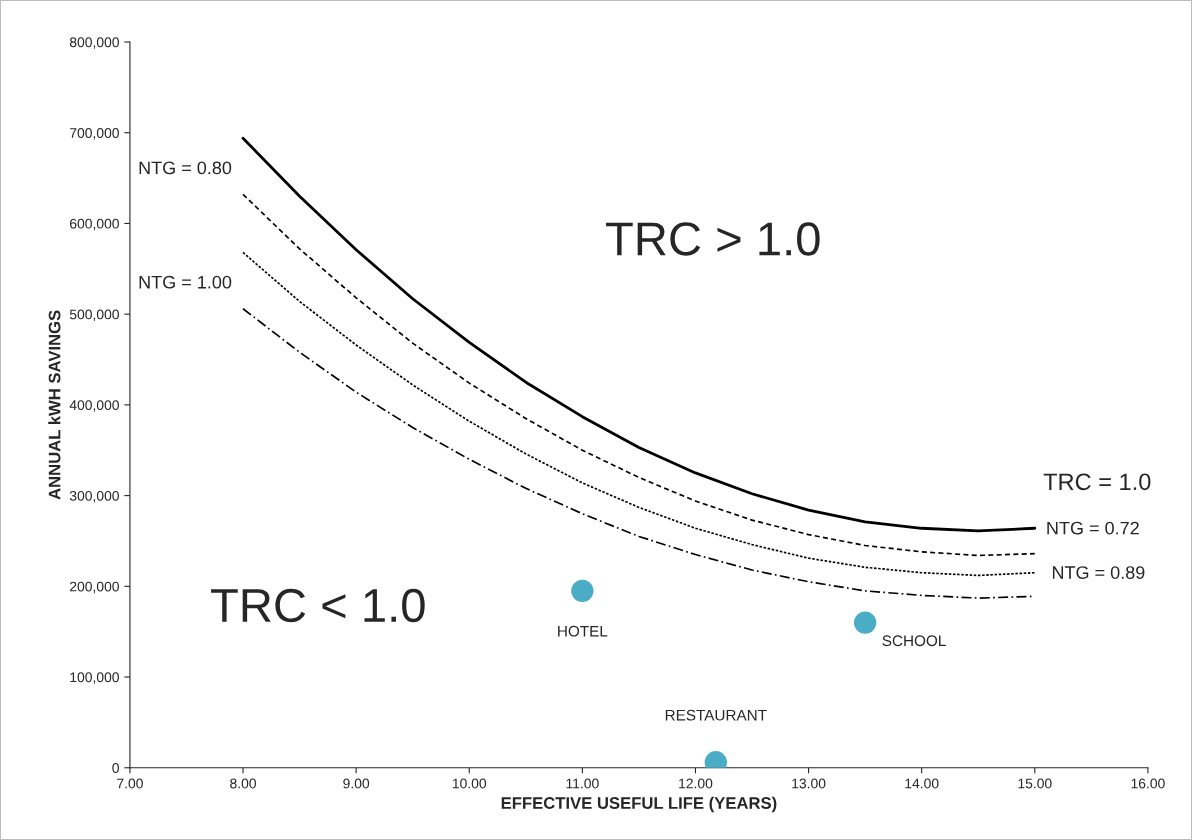  Describe the element at coordinates (94, 134) in the screenshot. I see `y-tick-label: 700,000` at that location.